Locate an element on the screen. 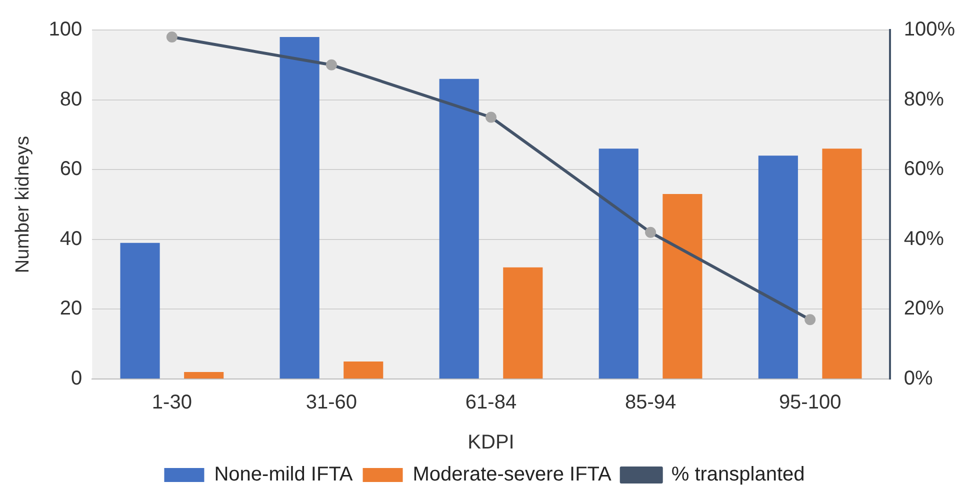 Image resolution: width=973 pixels, height=503 pixels. y-tick-label: 20 is located at coordinates (71, 309).